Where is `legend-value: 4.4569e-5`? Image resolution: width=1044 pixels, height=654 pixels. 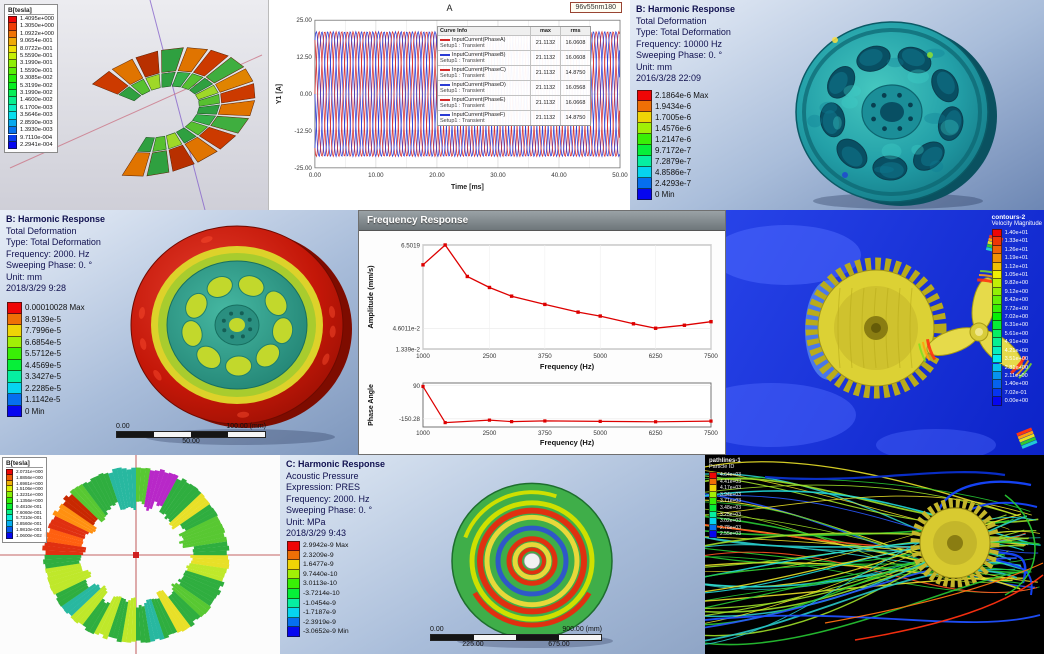
legend-value: 4.4569e-5 is located at coordinates (43, 365).